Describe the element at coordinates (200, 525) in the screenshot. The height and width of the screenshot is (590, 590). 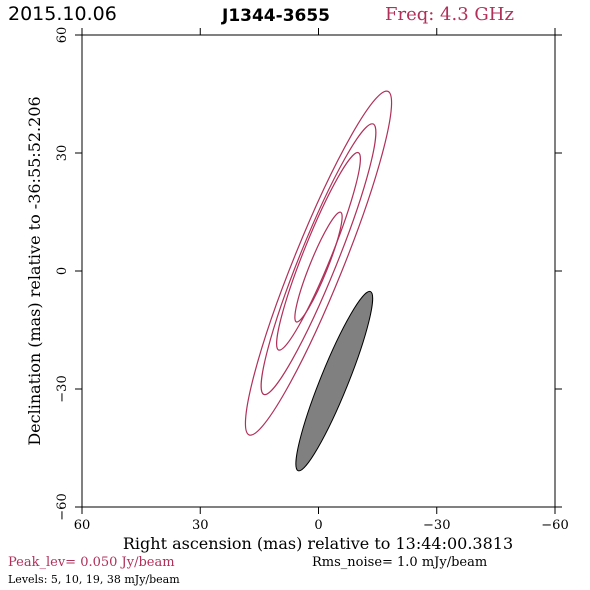
I see `x-tick-label: 30` at that location.